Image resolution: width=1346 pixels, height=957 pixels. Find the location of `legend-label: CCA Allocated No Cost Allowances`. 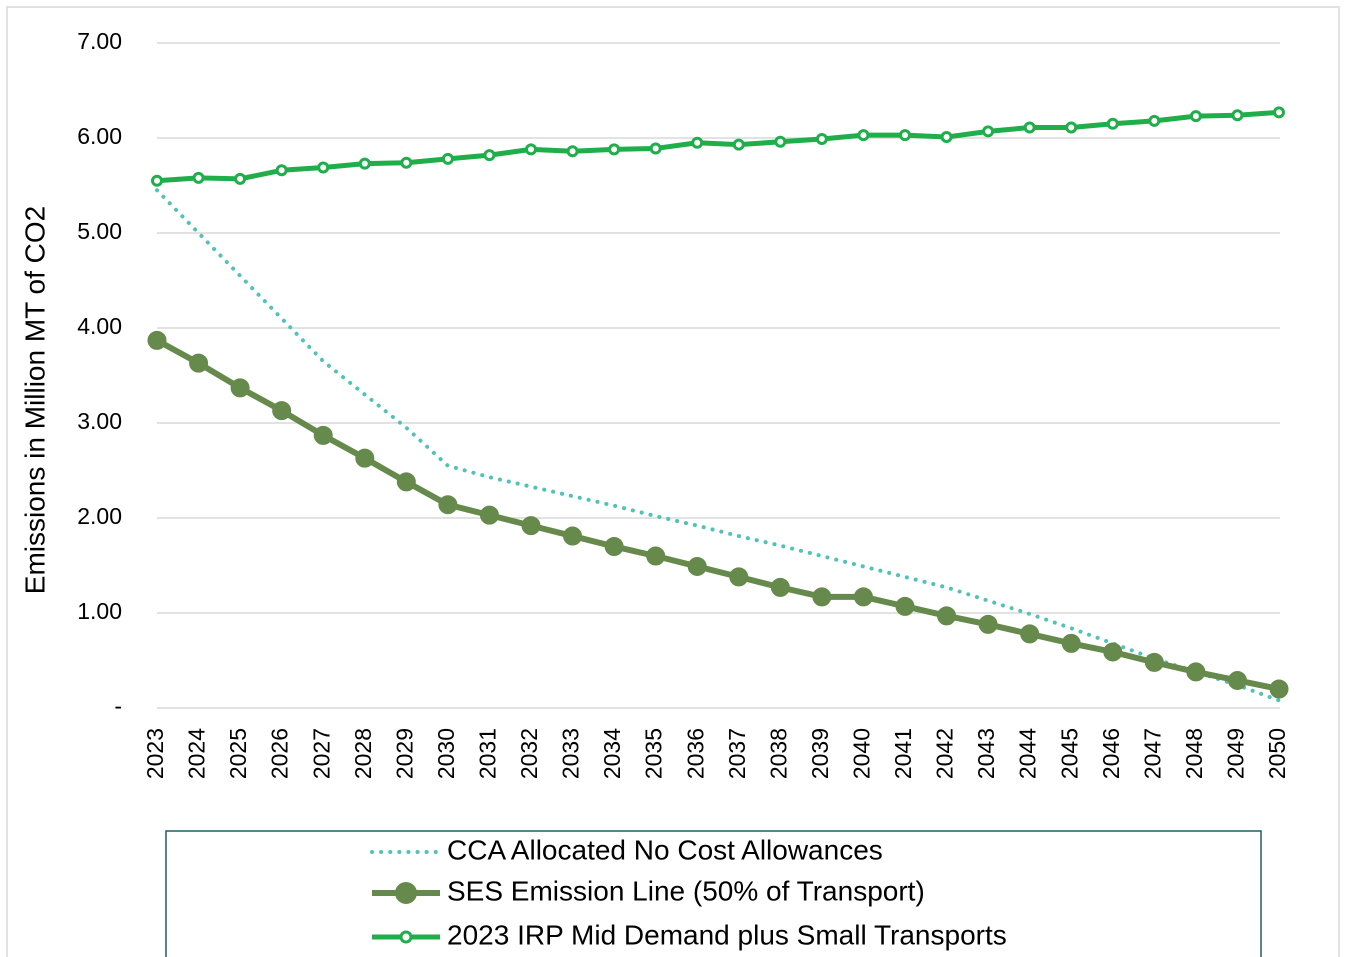

legend-label: CCA Allocated No Cost Allowances is located at coordinates (665, 849).